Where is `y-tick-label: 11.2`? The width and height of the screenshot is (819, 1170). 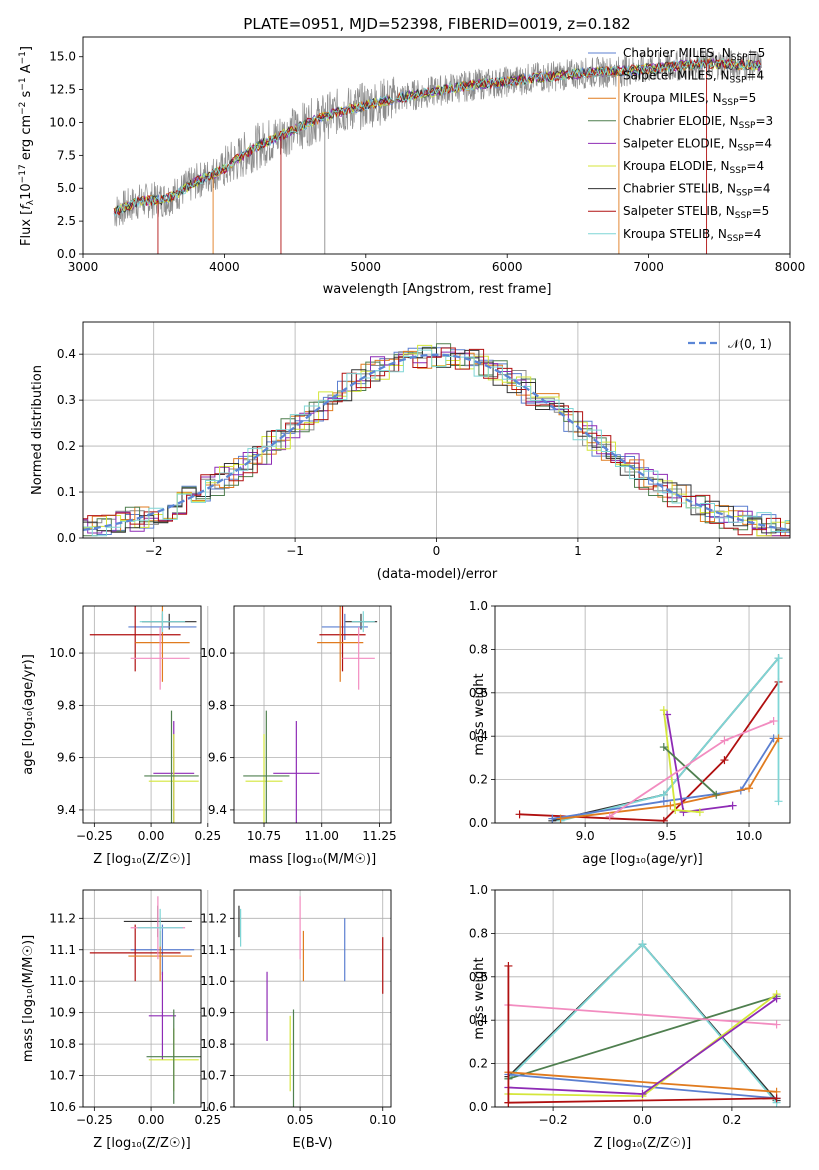 y-tick-label: 11.2 is located at coordinates (213, 918).